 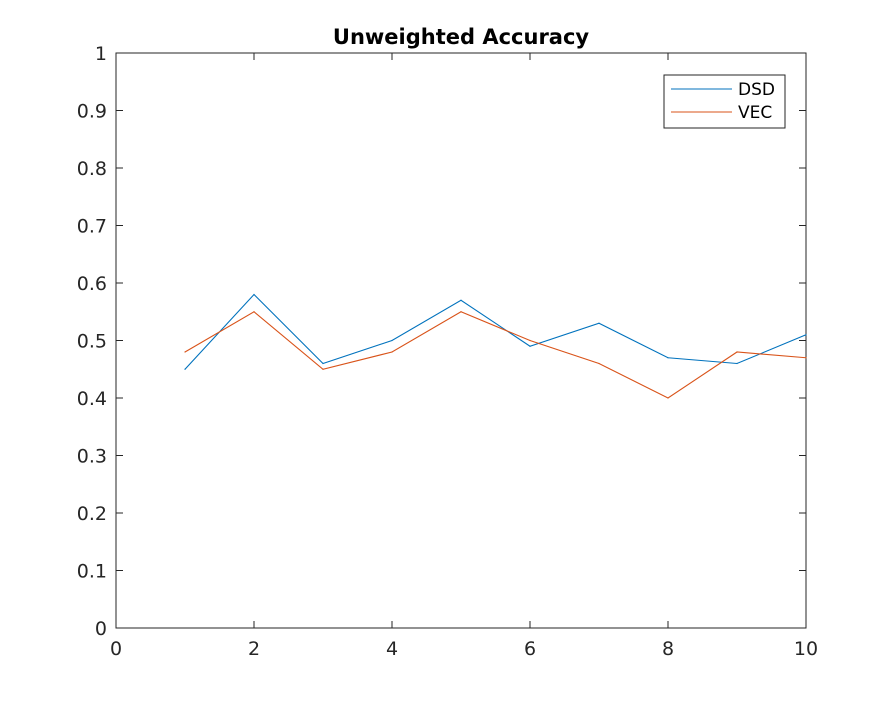 I want to click on x-tick-label: 6, so click(x=530, y=649).